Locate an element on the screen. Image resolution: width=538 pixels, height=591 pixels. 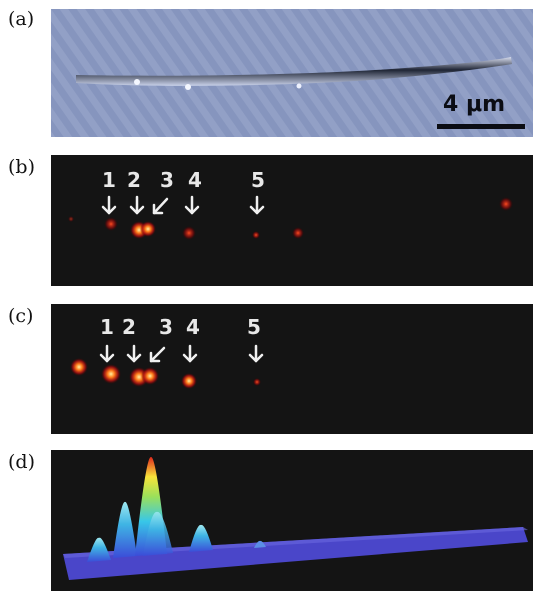
scale-bar is located at coordinates (481, 126).